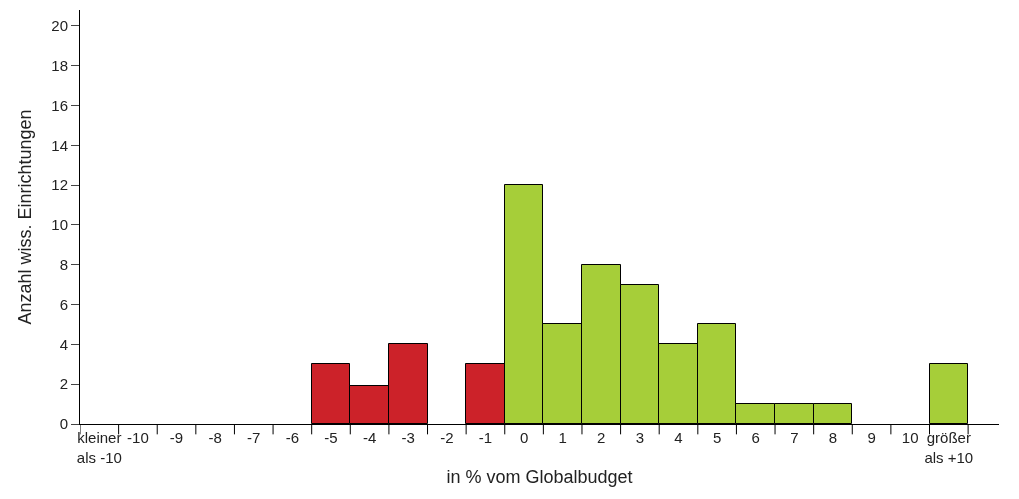 Image resolution: width=1019 pixels, height=499 pixels. Describe the element at coordinates (601, 437) in the screenshot. I see `x-tick-label: 2` at that location.